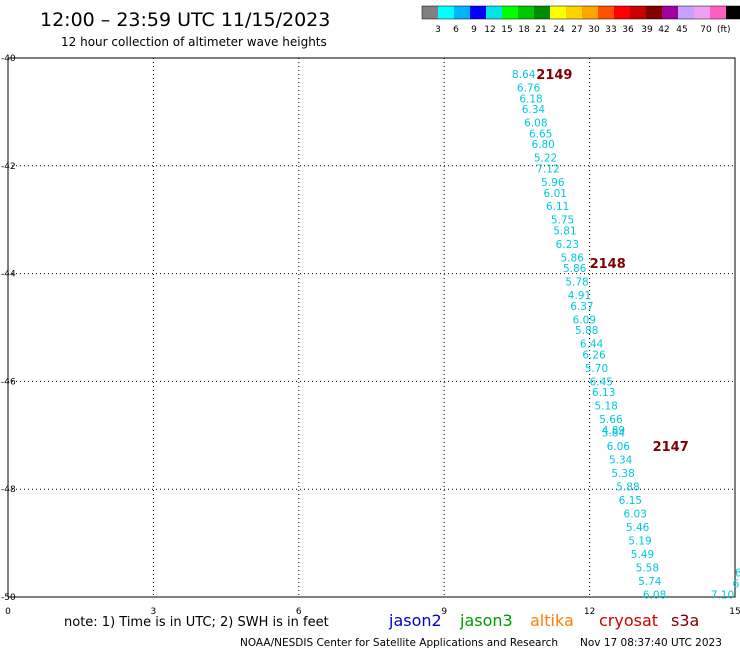 Image resolution: width=740 pixels, height=650 pixels. Describe the element at coordinates (543, 620) in the screenshot. I see `satellite-legend: jason2 jason3 altika cryosat s3a` at that location.